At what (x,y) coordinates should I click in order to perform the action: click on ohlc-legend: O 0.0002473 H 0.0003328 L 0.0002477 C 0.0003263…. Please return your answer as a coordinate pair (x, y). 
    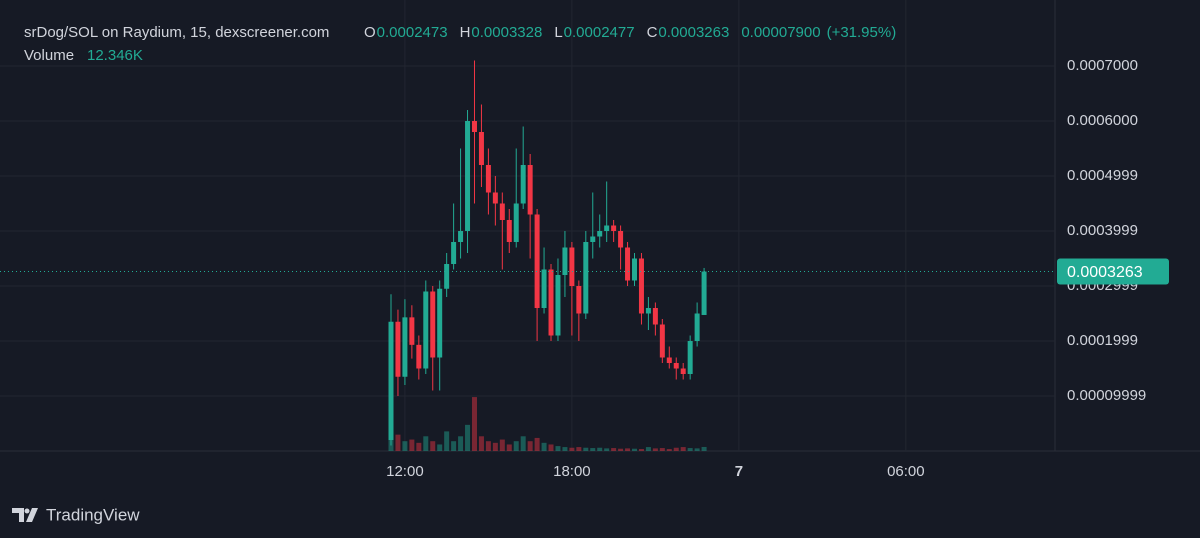
    Looking at the image, I should click on (630, 32).